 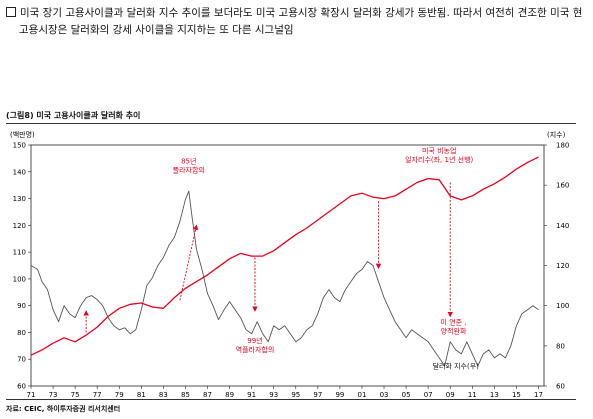 I want to click on left-tick-label: 90, so click(x=21, y=306).